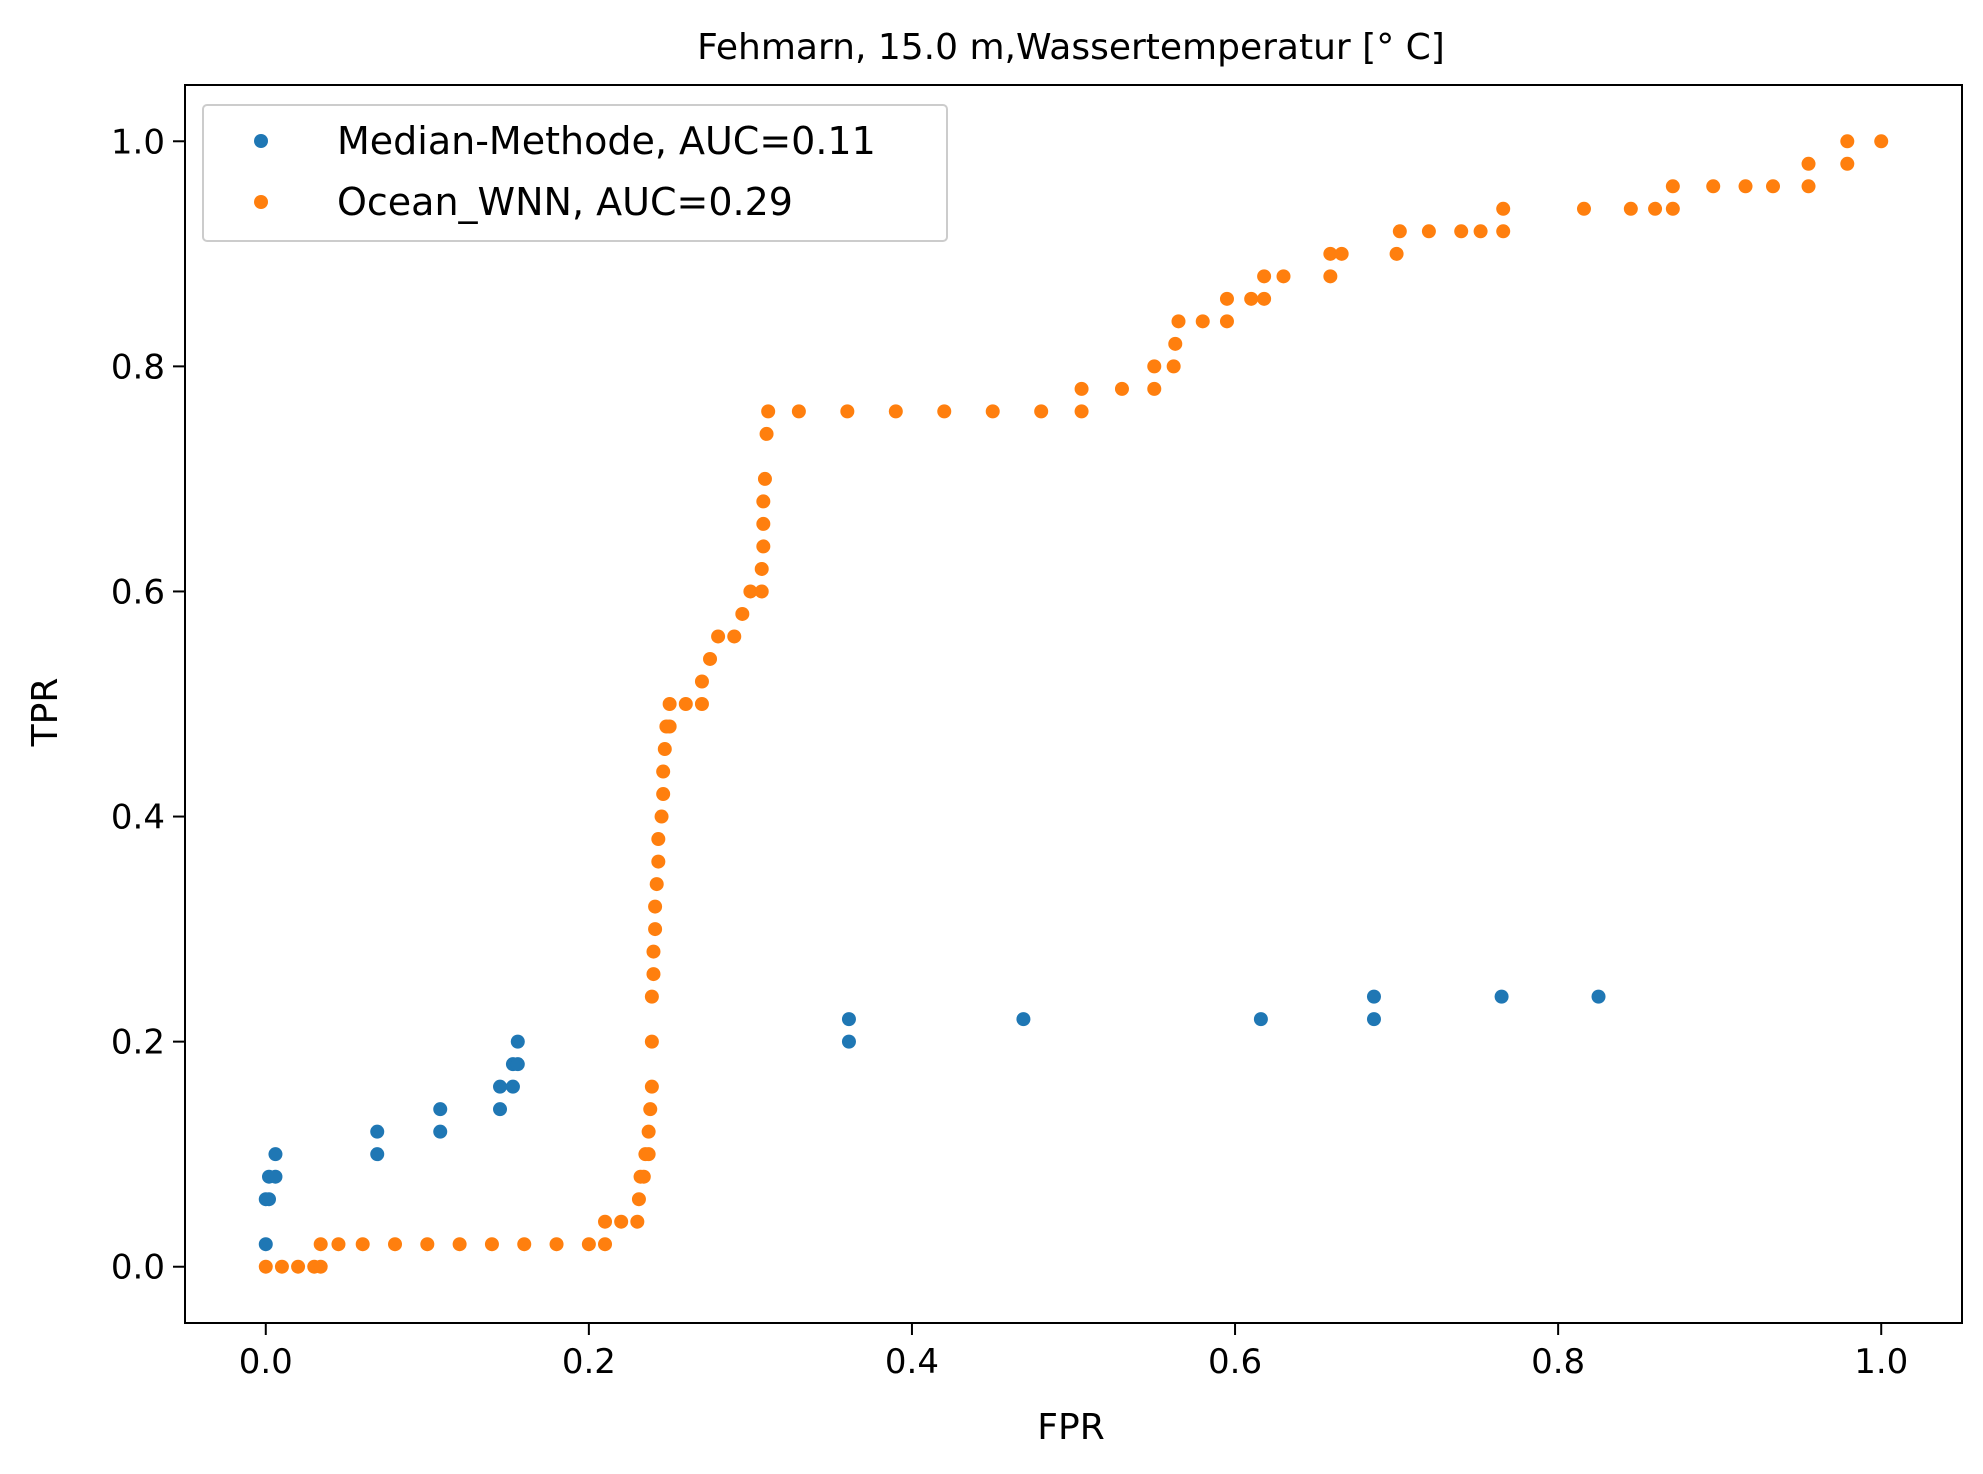 This screenshot has height=1474, width=1983. Describe the element at coordinates (575, 173) in the screenshot. I see `legend-box` at that location.